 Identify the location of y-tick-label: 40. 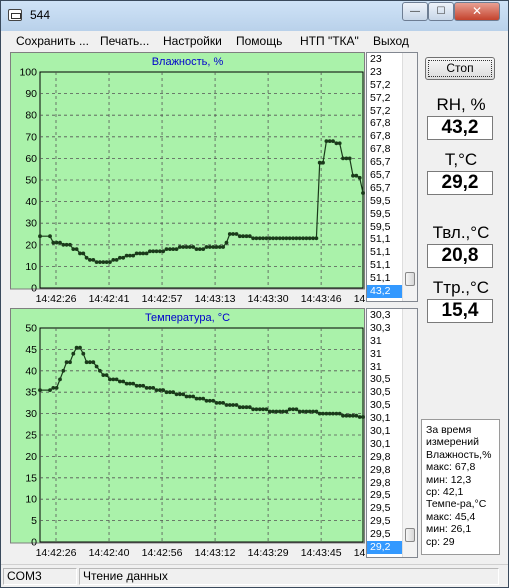
(31, 202).